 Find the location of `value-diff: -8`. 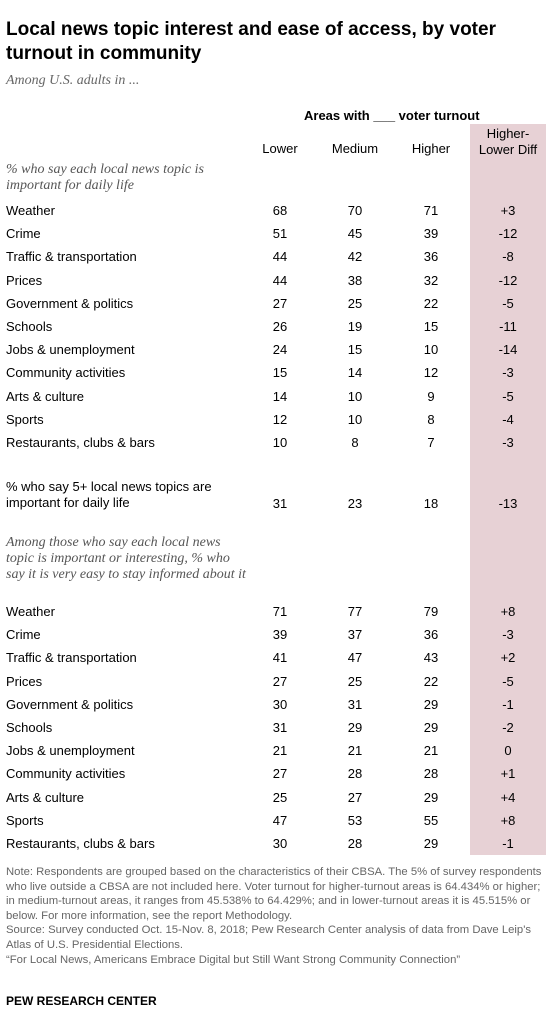

value-diff: -8 is located at coordinates (508, 257).